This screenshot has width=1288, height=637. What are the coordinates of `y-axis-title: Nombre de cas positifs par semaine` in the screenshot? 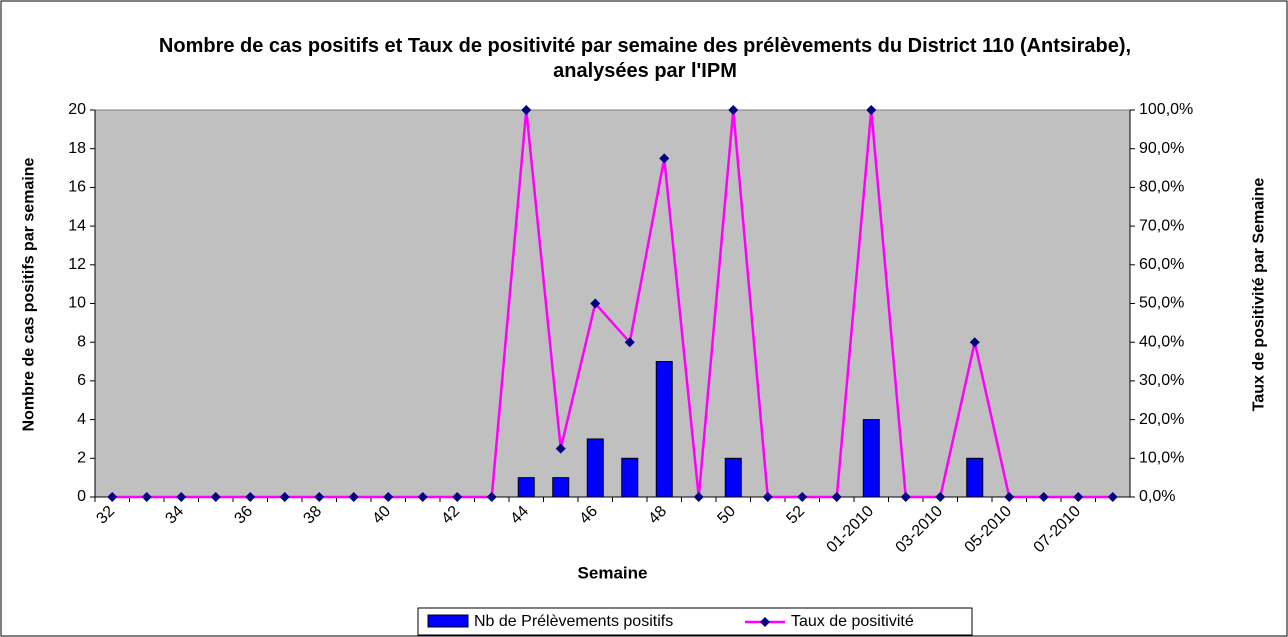 It's located at (29, 294).